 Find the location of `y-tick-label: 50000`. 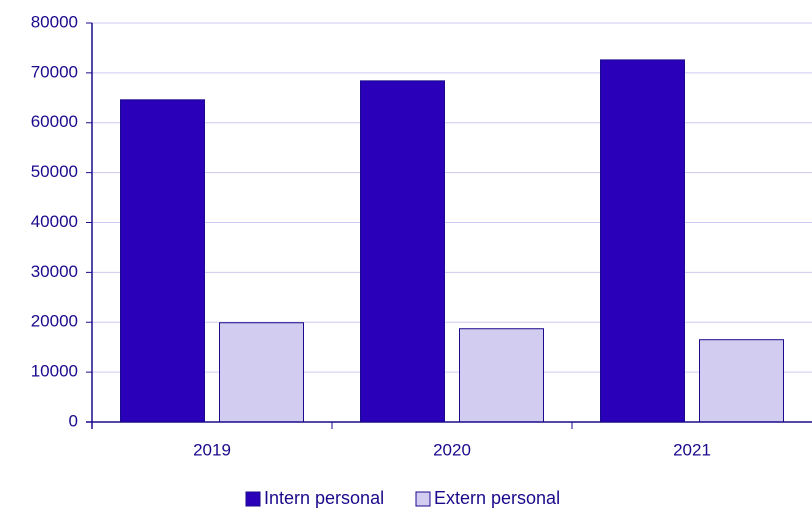

y-tick-label: 50000 is located at coordinates (54, 171).